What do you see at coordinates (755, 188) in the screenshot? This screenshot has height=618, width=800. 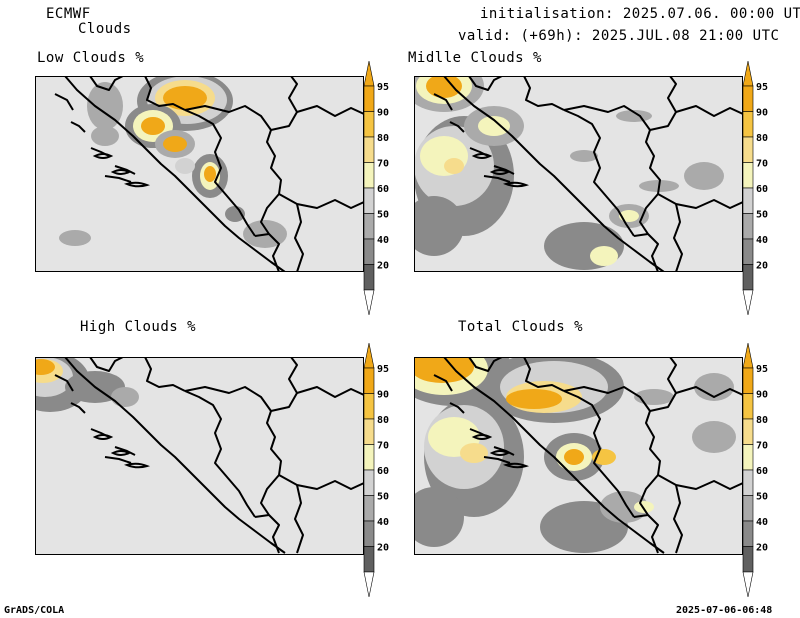 I see `colorbar-middle: 95 90 80 70 60 50 40 20` at bounding box center [755, 188].